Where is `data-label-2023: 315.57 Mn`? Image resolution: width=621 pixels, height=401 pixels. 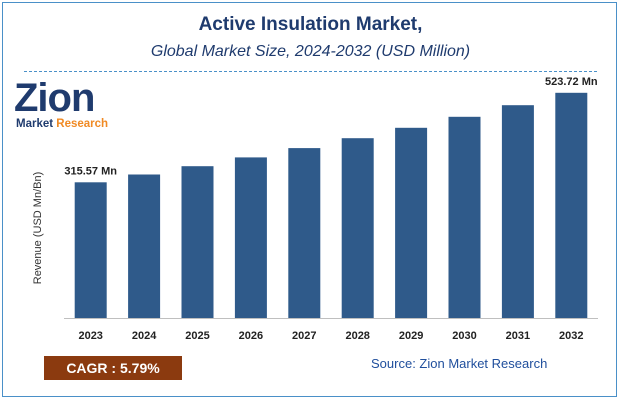 data-label-2023: 315.57 Mn is located at coordinates (90, 171).